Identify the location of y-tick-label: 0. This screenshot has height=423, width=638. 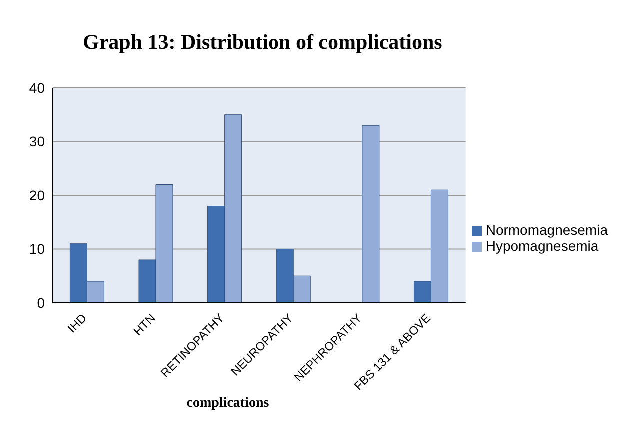
(41, 302).